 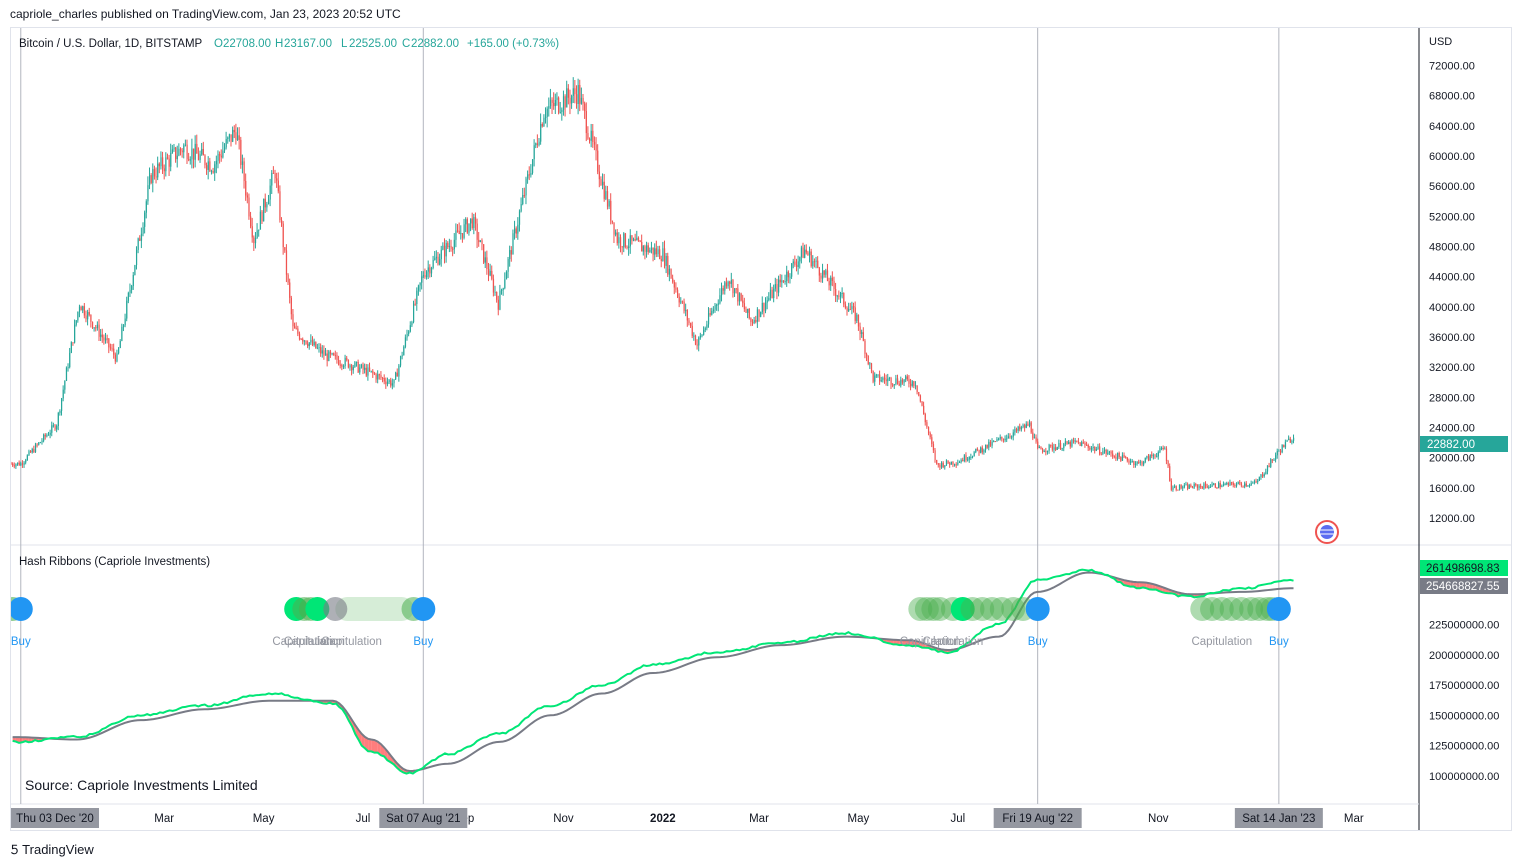 I want to click on highlighted-date-label: Fri 19 Aug '22, so click(x=1037, y=819).